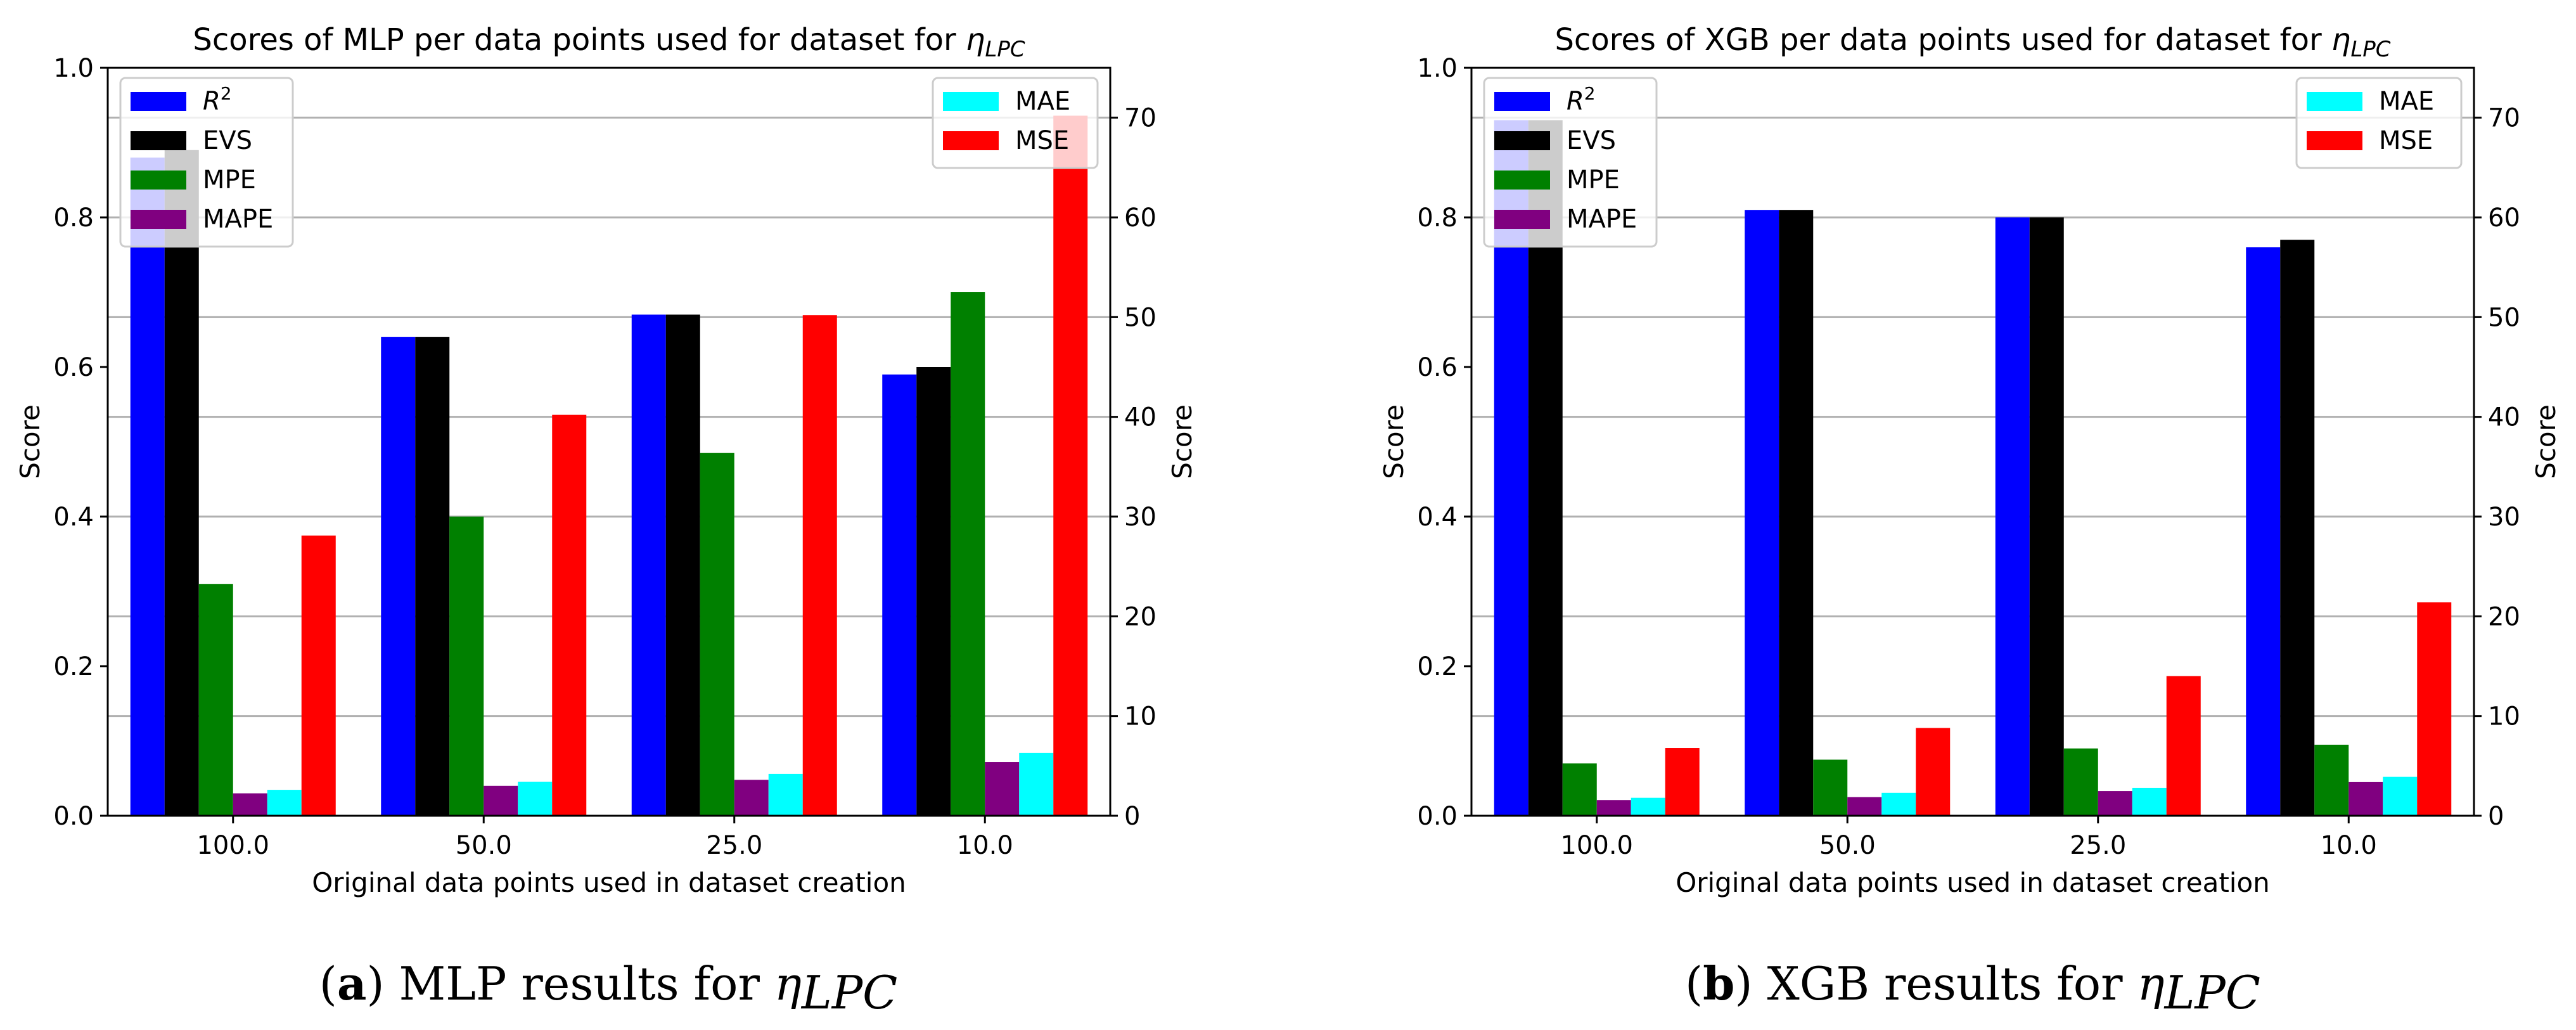 The width and height of the screenshot is (2576, 1030). Describe the element at coordinates (432, 576) in the screenshot. I see `bar-evs-50.0` at that location.